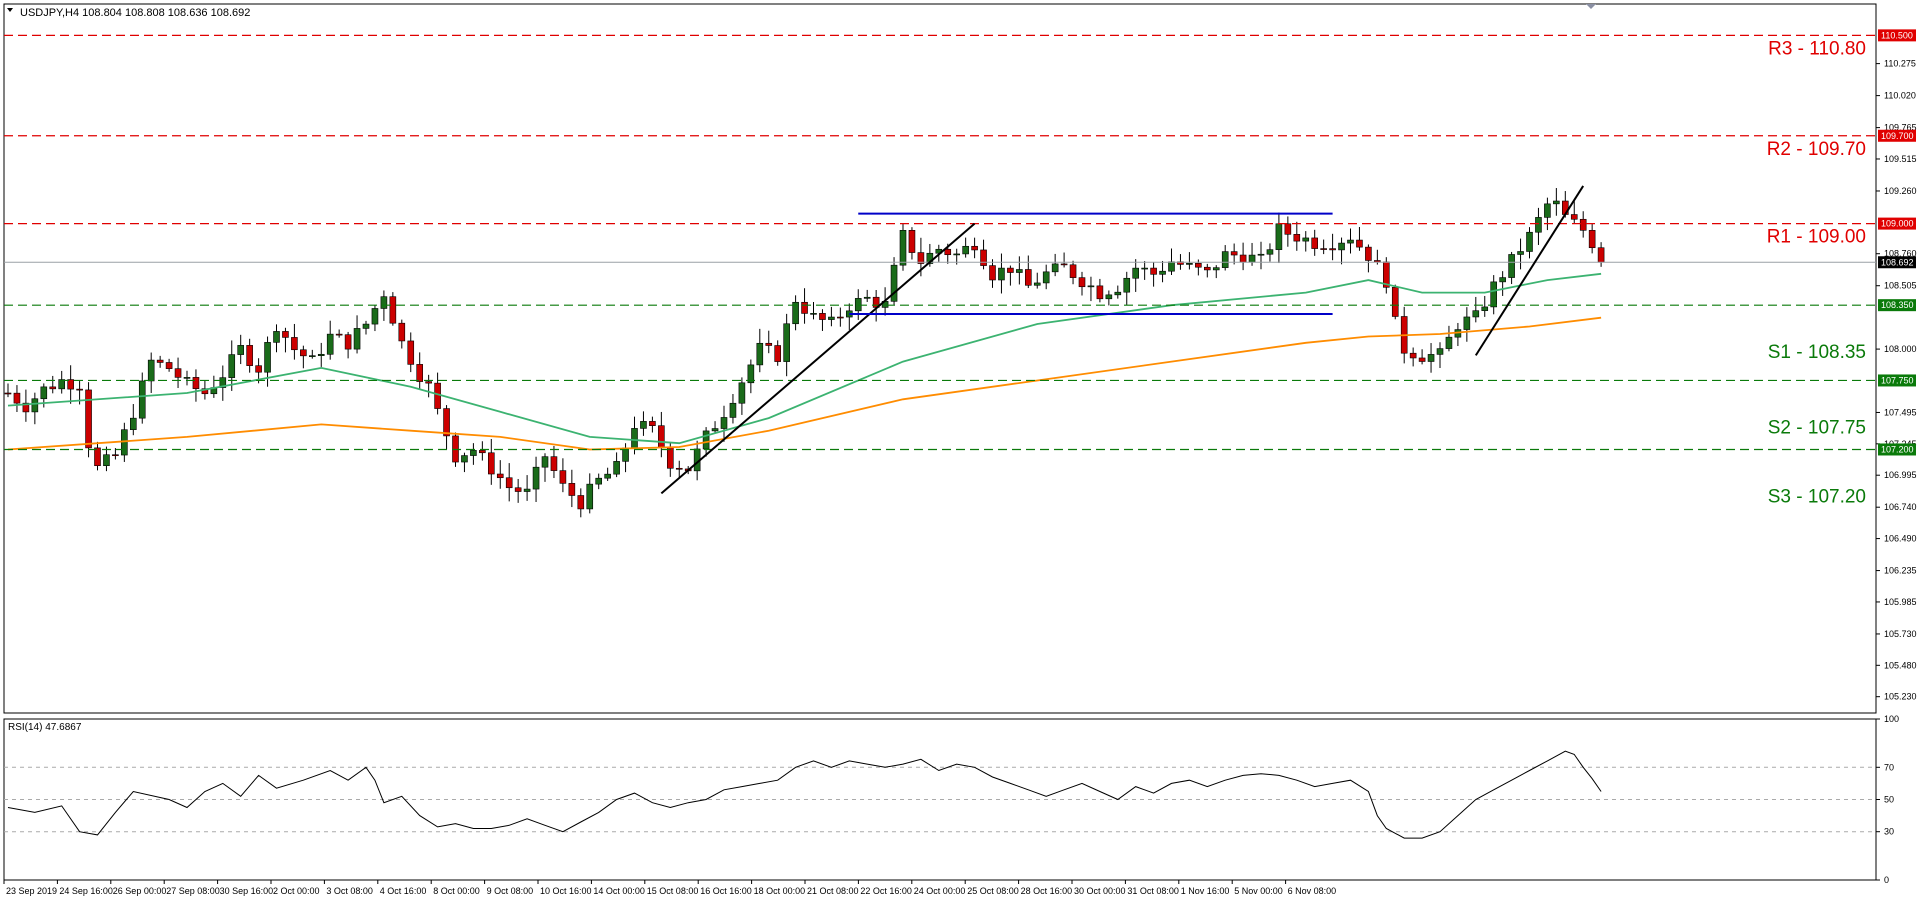 The width and height of the screenshot is (1918, 907). What do you see at coordinates (1529, 270) in the screenshot?
I see `trendline` at bounding box center [1529, 270].